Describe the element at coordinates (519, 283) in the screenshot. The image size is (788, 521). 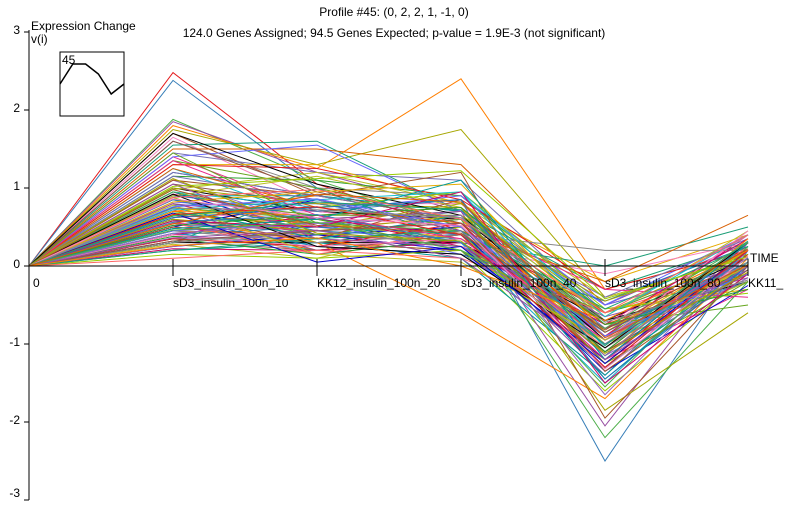
I see `x-tick-label: sD3_insulin_100n_40` at that location.